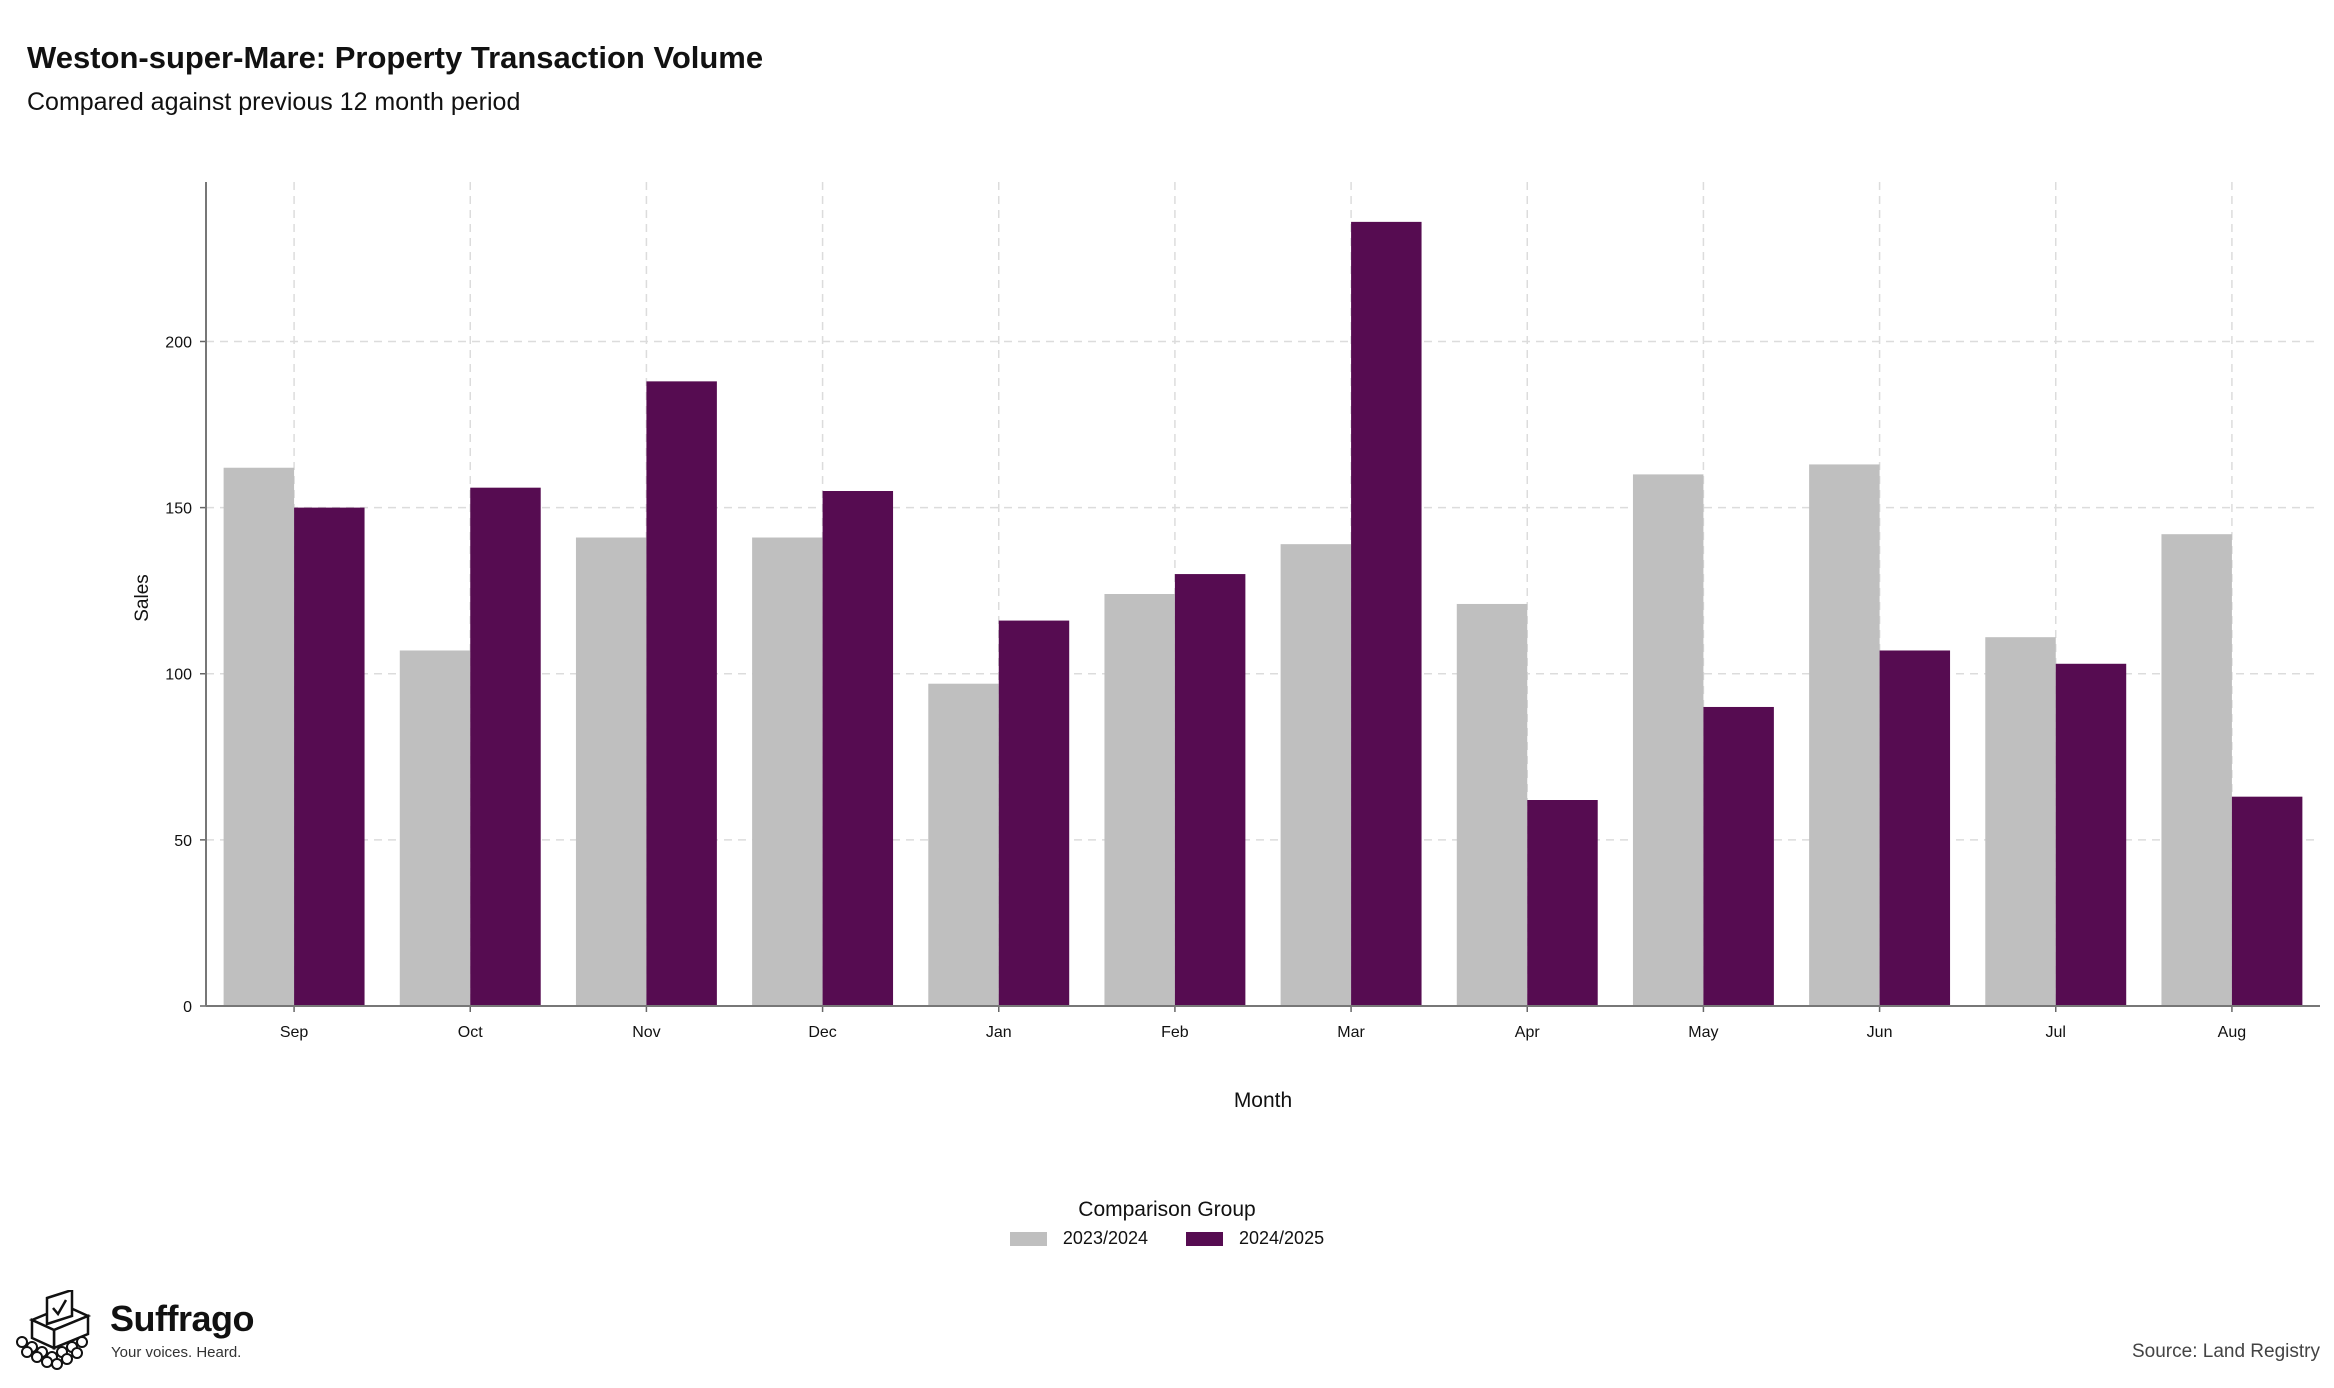 This screenshot has width=2334, height=1388. What do you see at coordinates (2056, 1032) in the screenshot?
I see `x-tick-label: Jul` at bounding box center [2056, 1032].